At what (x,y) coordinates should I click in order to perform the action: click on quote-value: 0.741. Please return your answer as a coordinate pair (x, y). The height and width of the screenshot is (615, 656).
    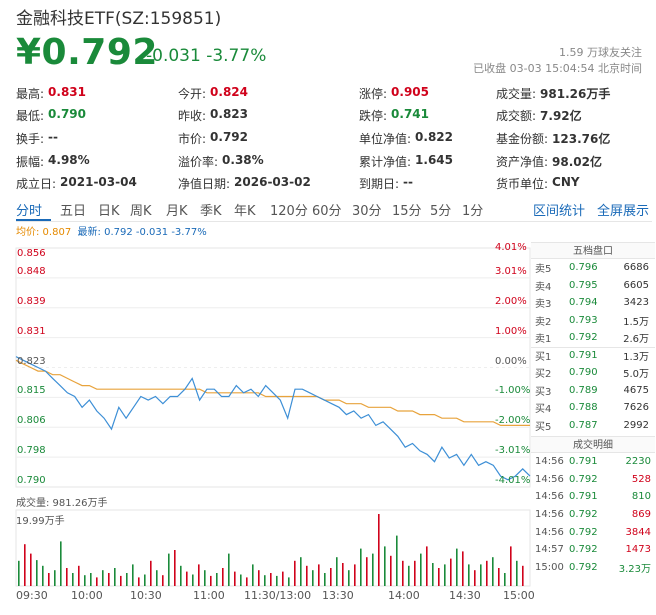
    Looking at the image, I should click on (410, 114).